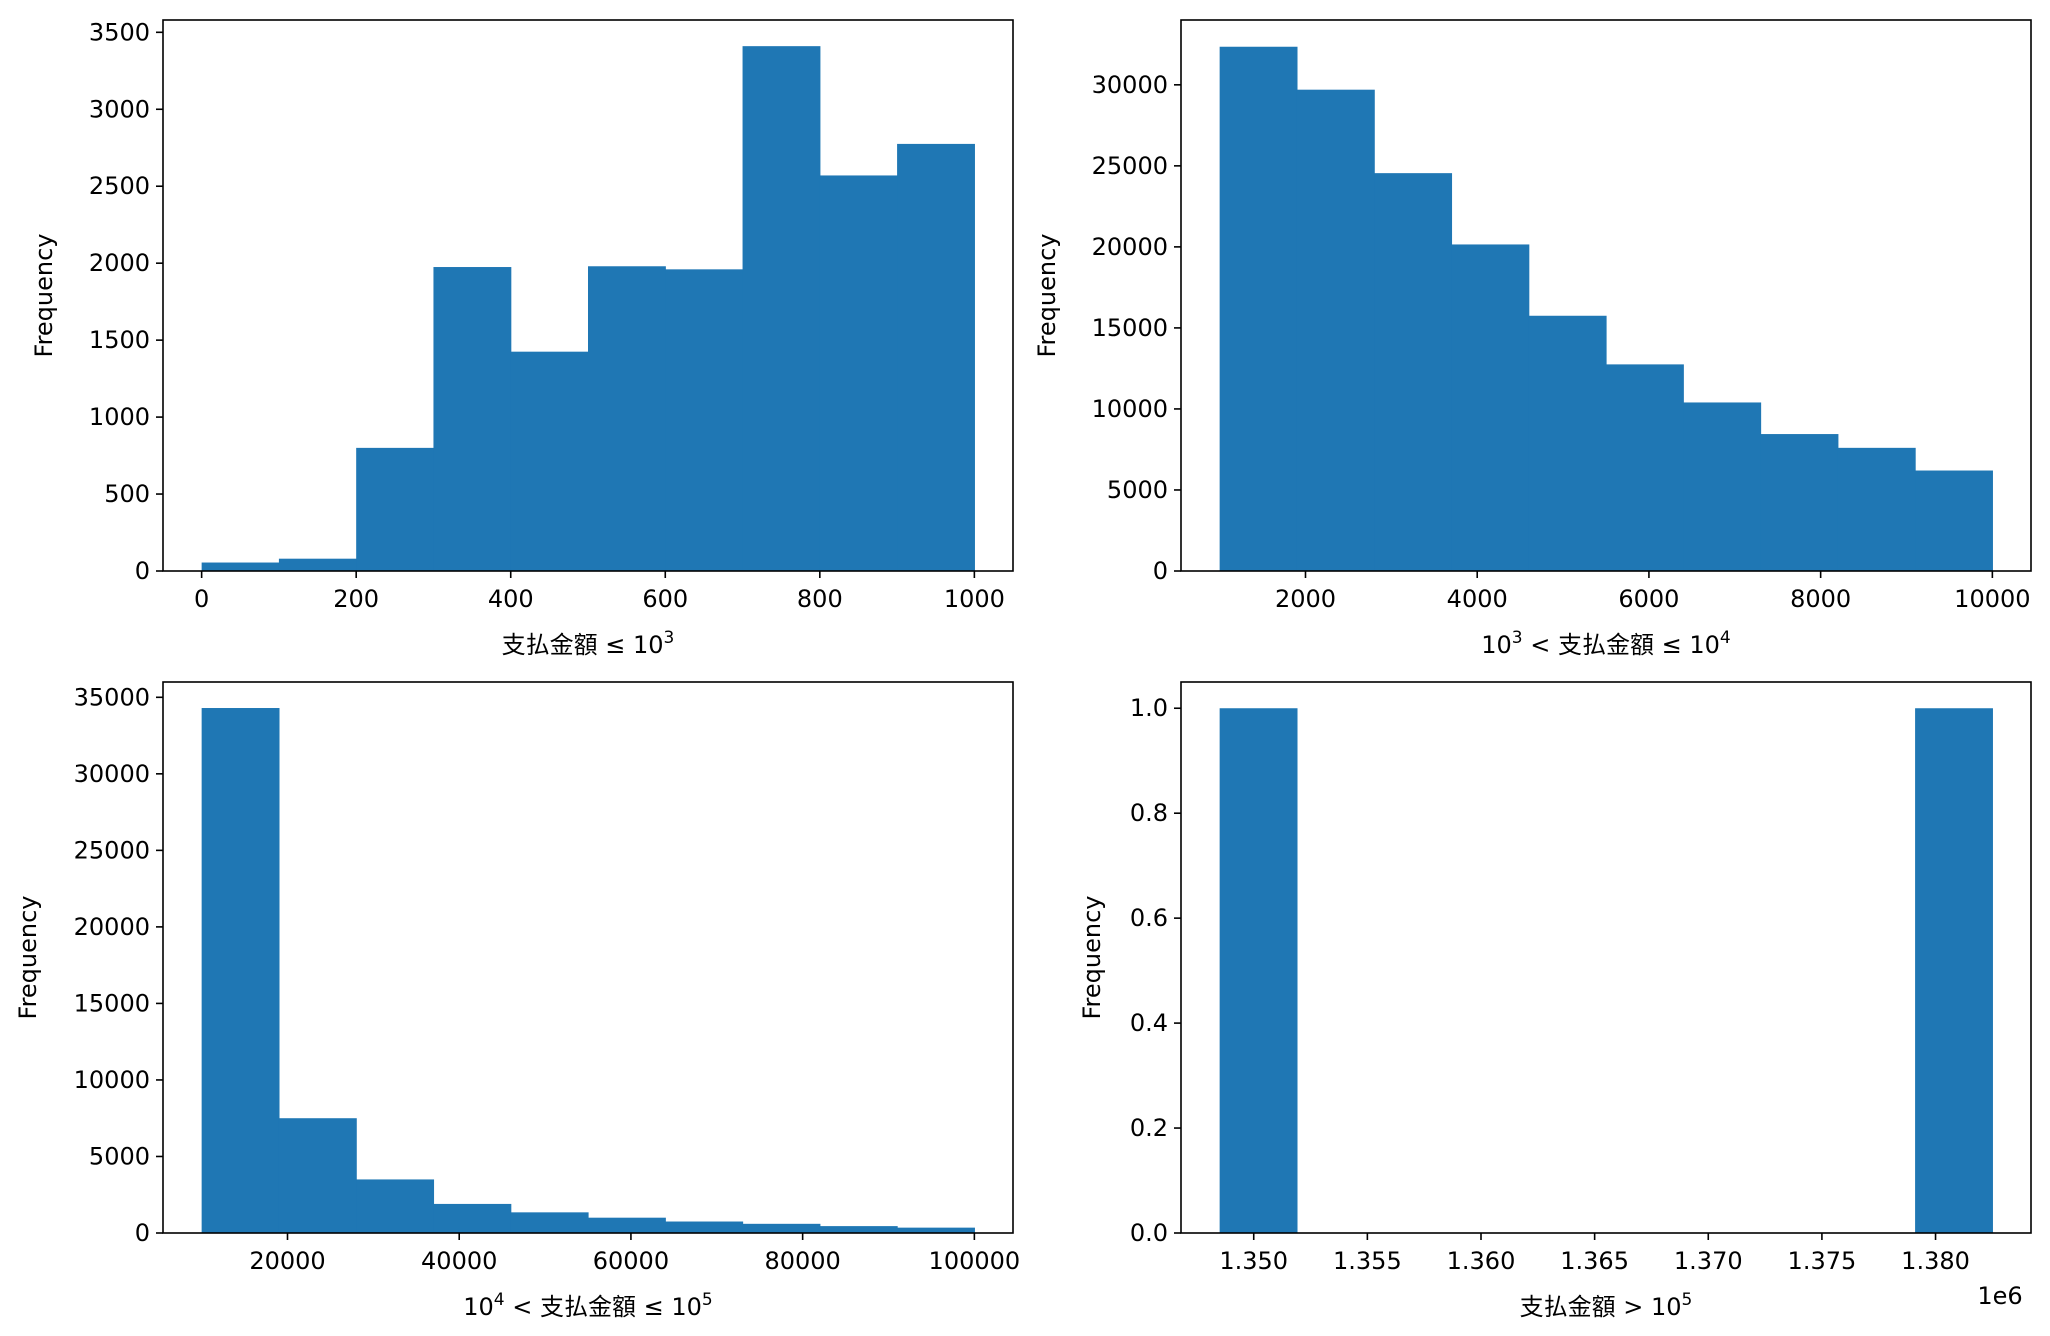 The height and width of the screenshot is (1336, 2050). Describe the element at coordinates (587, 1305) in the screenshot. I see `x-axis-label: 104 < 支払金額 ≤ 105` at that location.